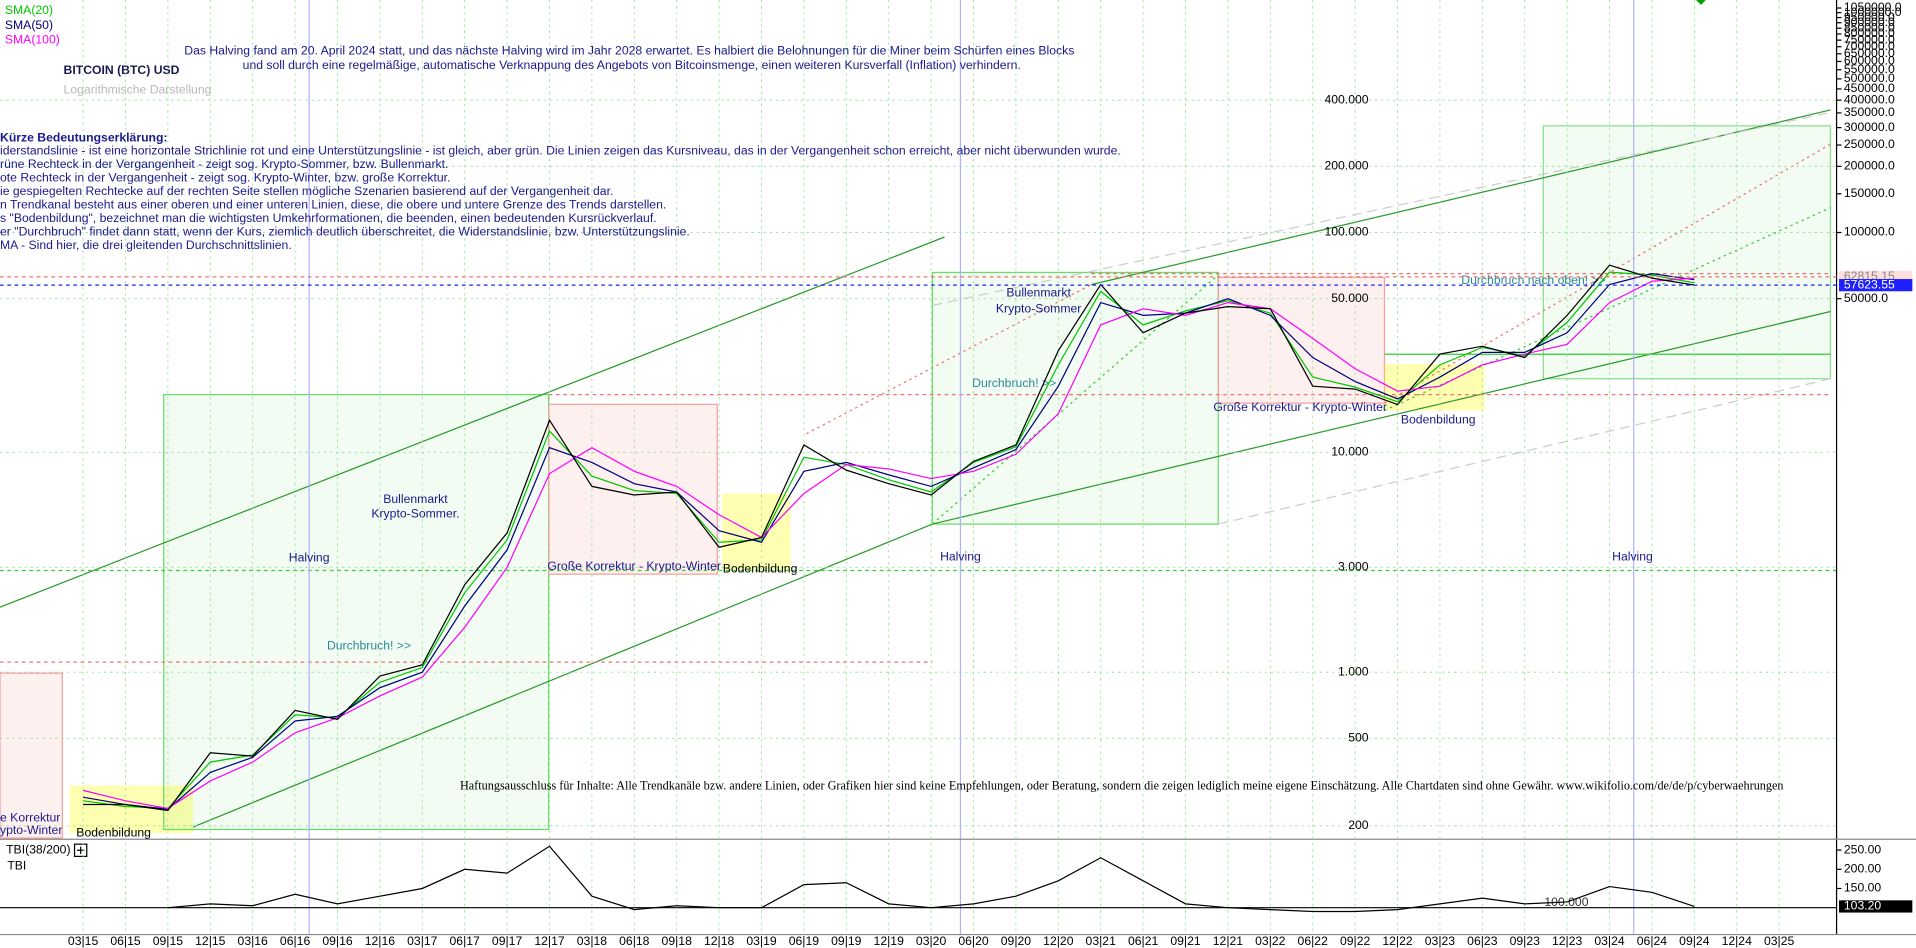  Describe the element at coordinates (138, 90) in the screenshot. I see `chart-subtitle: Logarithmische Darstellung` at that location.